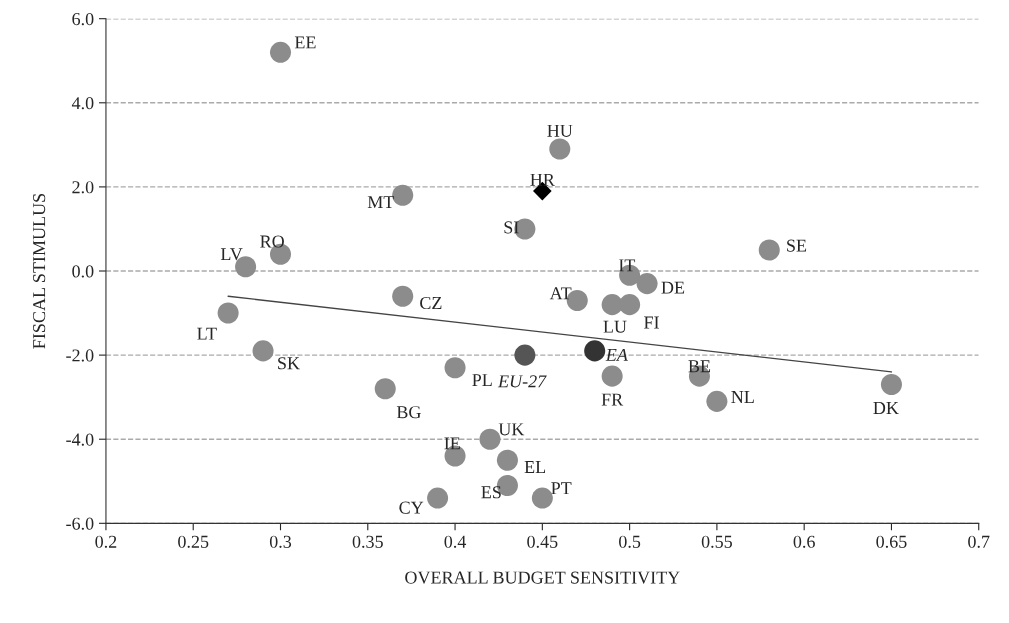  What do you see at coordinates (491, 492) in the screenshot?
I see `annotation: ES` at bounding box center [491, 492].